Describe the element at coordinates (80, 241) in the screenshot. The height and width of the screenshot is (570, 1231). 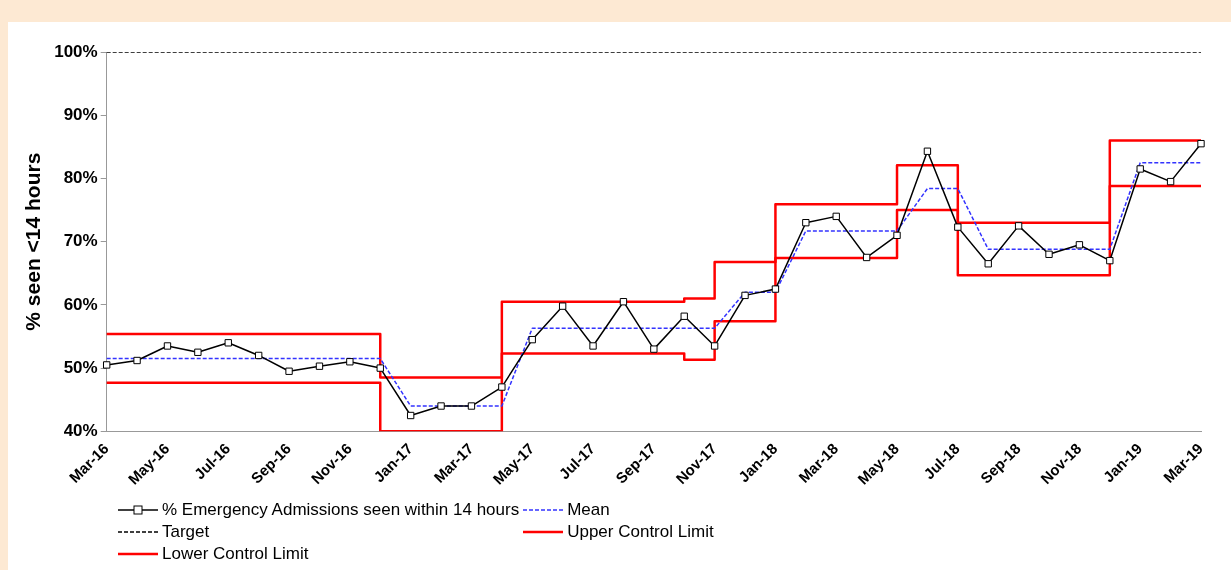
I see `y-tick-label: 70%` at that location.